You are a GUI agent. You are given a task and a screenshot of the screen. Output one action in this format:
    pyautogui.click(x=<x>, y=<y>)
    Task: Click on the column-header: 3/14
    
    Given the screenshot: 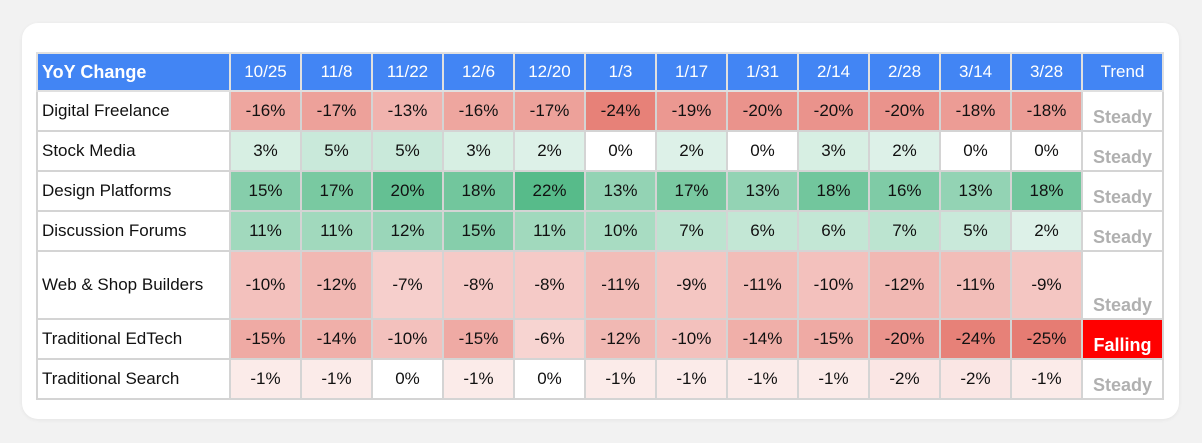 What is the action you would take?
    pyautogui.click(x=975, y=72)
    